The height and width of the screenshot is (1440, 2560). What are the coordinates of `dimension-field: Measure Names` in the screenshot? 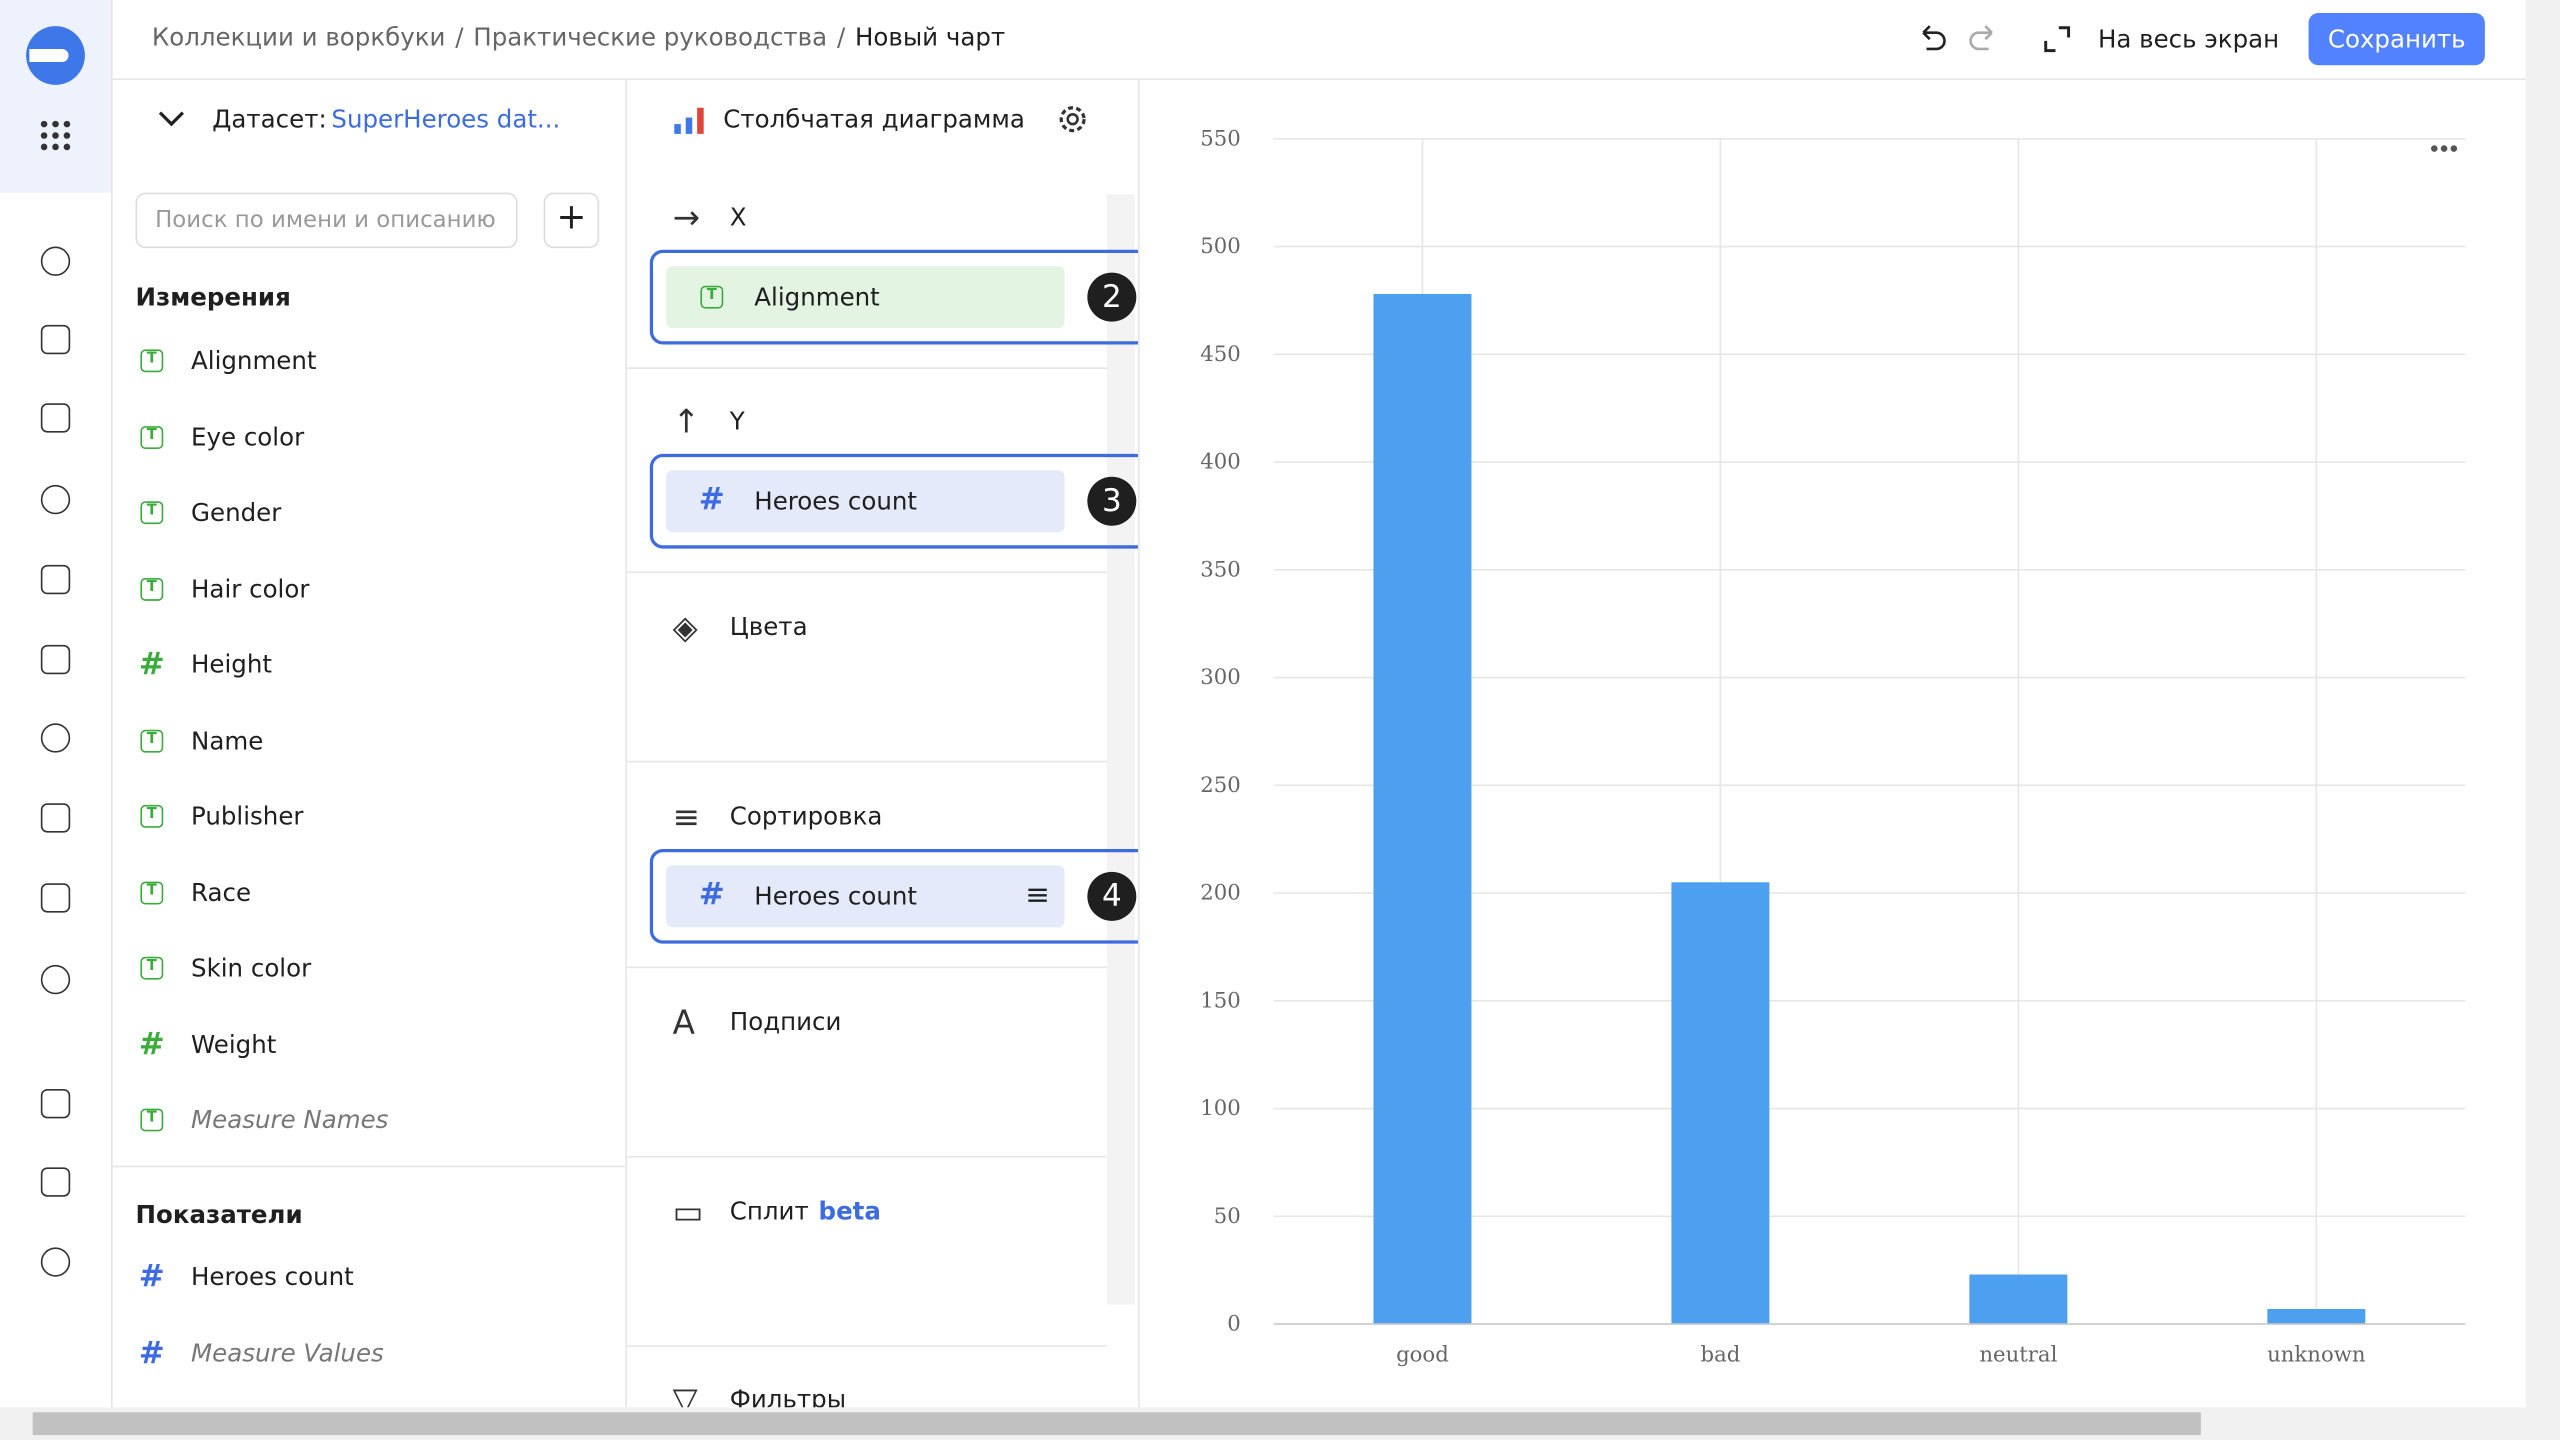 It's located at (290, 1120).